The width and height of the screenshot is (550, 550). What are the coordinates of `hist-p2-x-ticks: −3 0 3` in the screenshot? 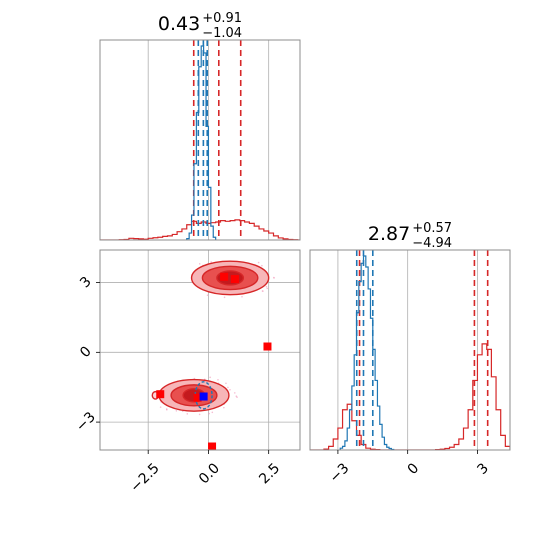 It's located at (409, 468).